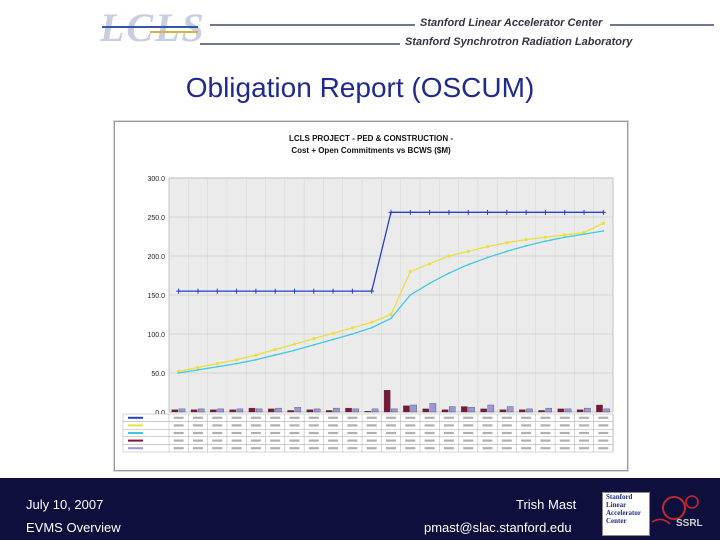 This screenshot has height=540, width=720. What do you see at coordinates (300, 44) in the screenshot?
I see `header-rule-bottom` at bounding box center [300, 44].